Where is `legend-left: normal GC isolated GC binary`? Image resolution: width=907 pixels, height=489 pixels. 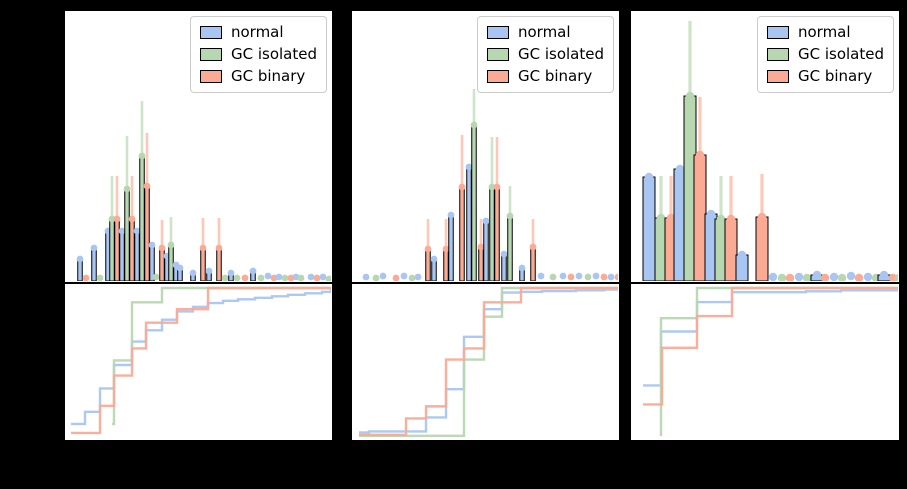 legend-left: normal GC isolated GC binary is located at coordinates (258, 54).